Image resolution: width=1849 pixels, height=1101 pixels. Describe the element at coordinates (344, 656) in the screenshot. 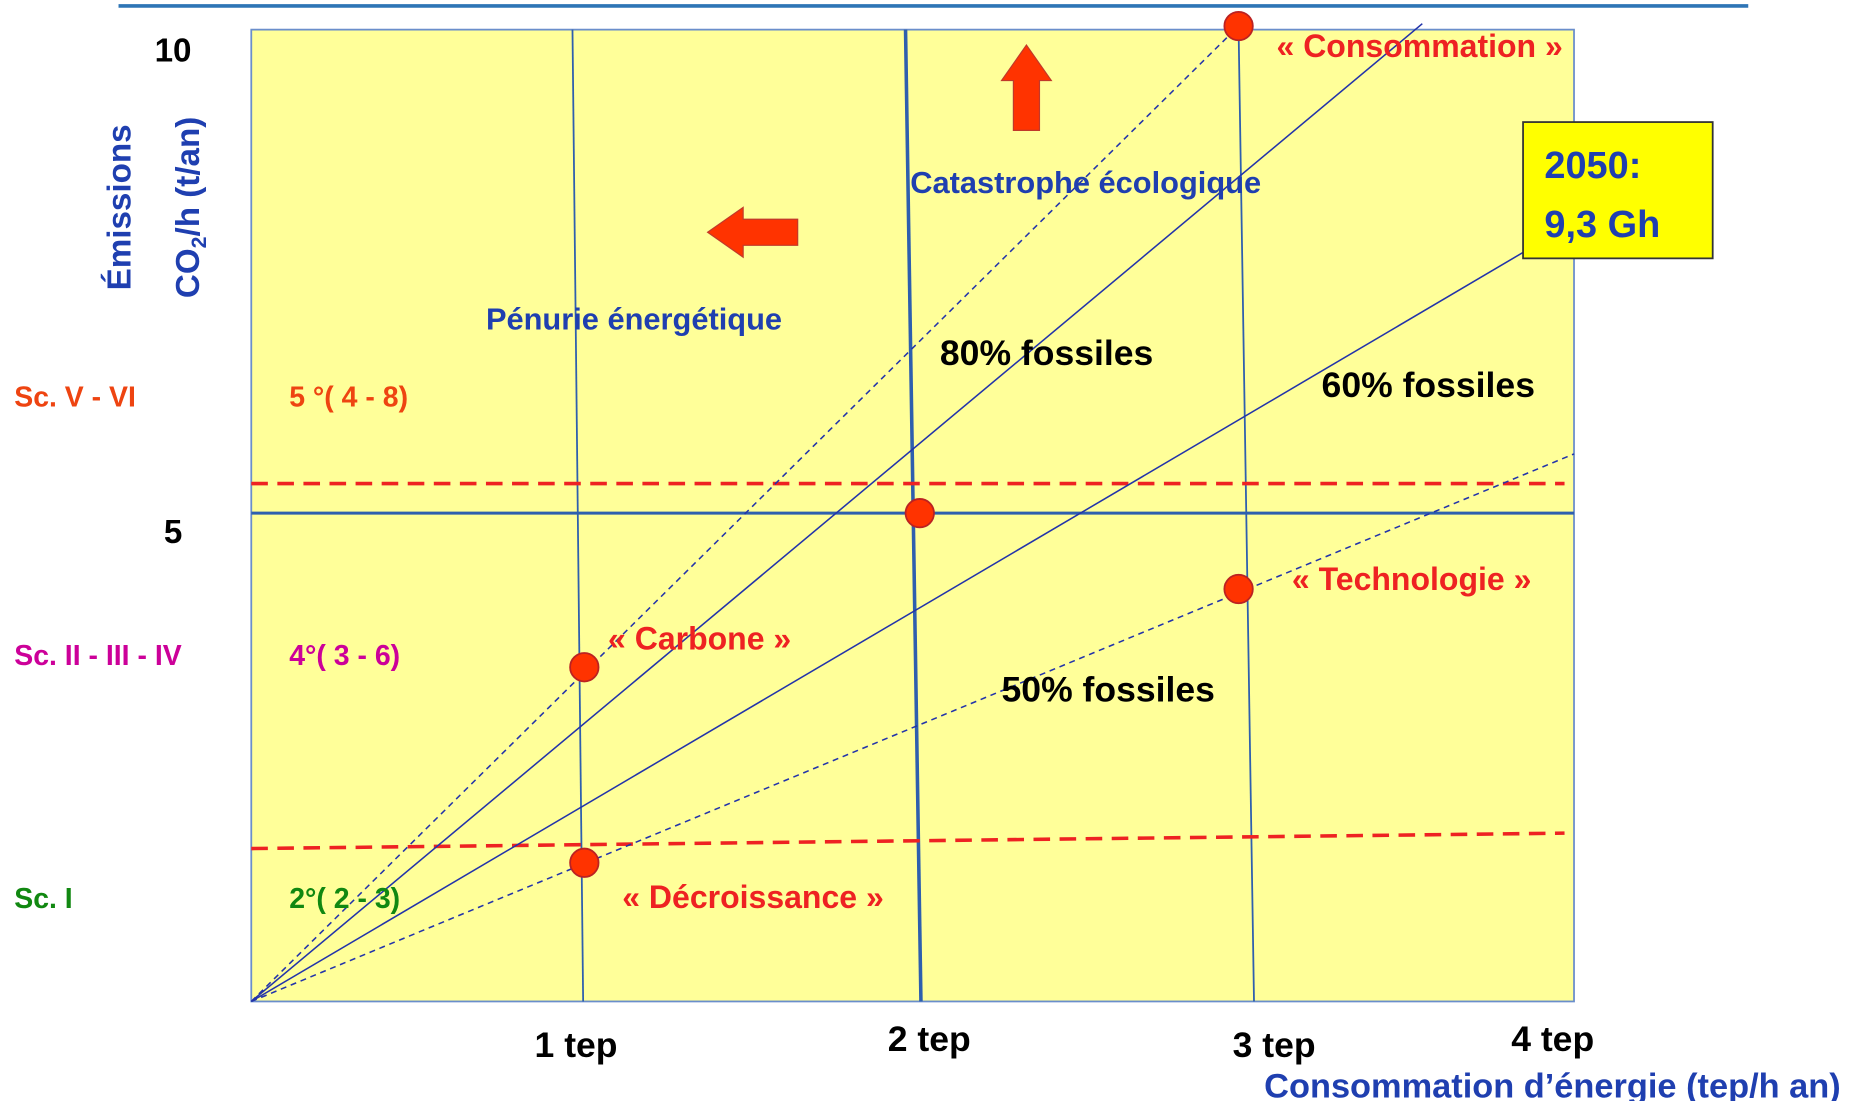

I see `warming: 4°( 3 - 6)` at that location.